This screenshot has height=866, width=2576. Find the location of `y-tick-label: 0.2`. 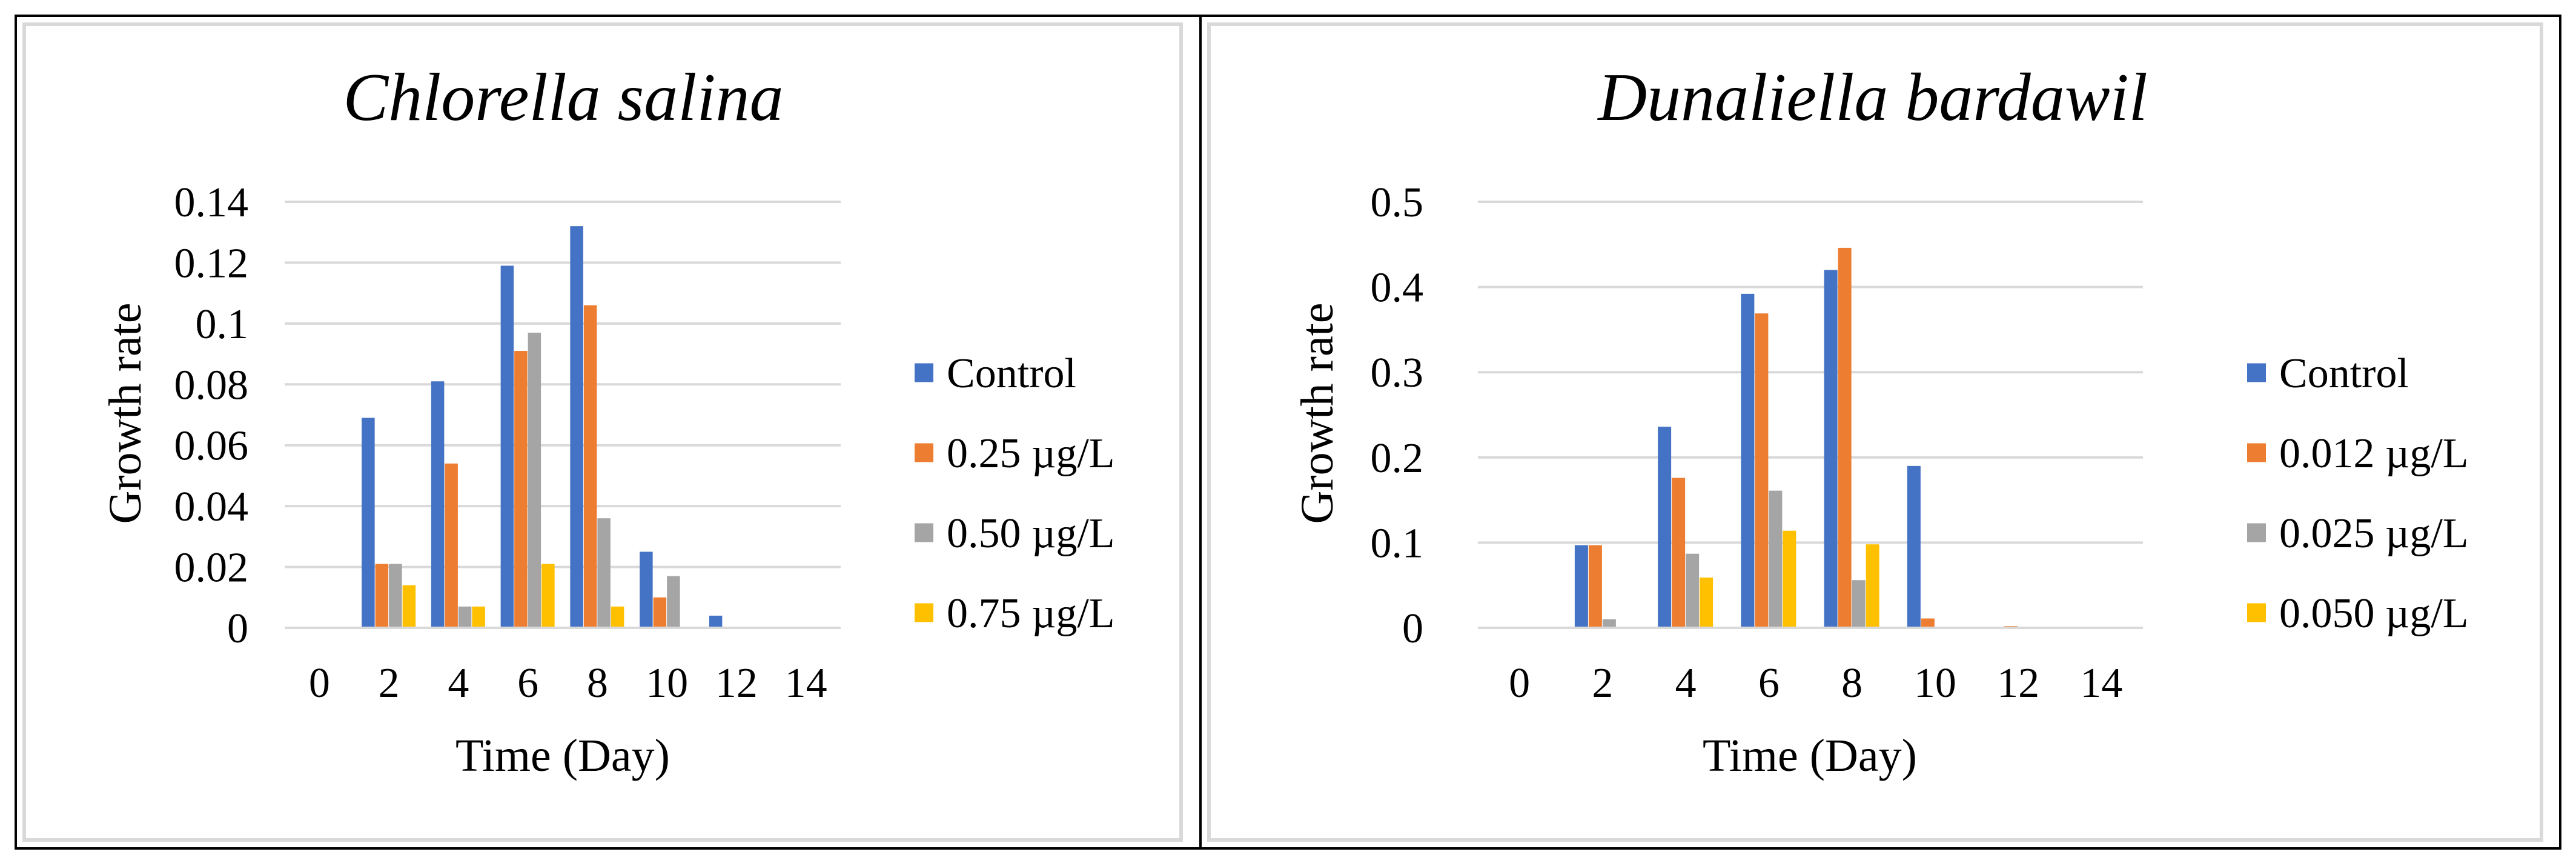

y-tick-label: 0.2 is located at coordinates (1397, 458).